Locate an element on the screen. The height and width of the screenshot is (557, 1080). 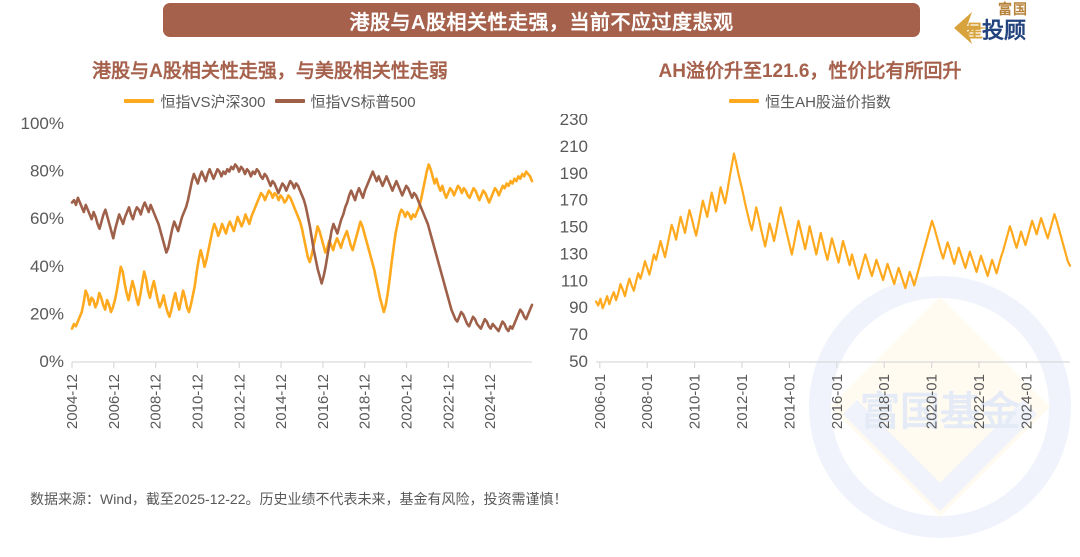
legend-item-hsi-csi300: 恒指VS沪深300 is located at coordinates (195, 101).